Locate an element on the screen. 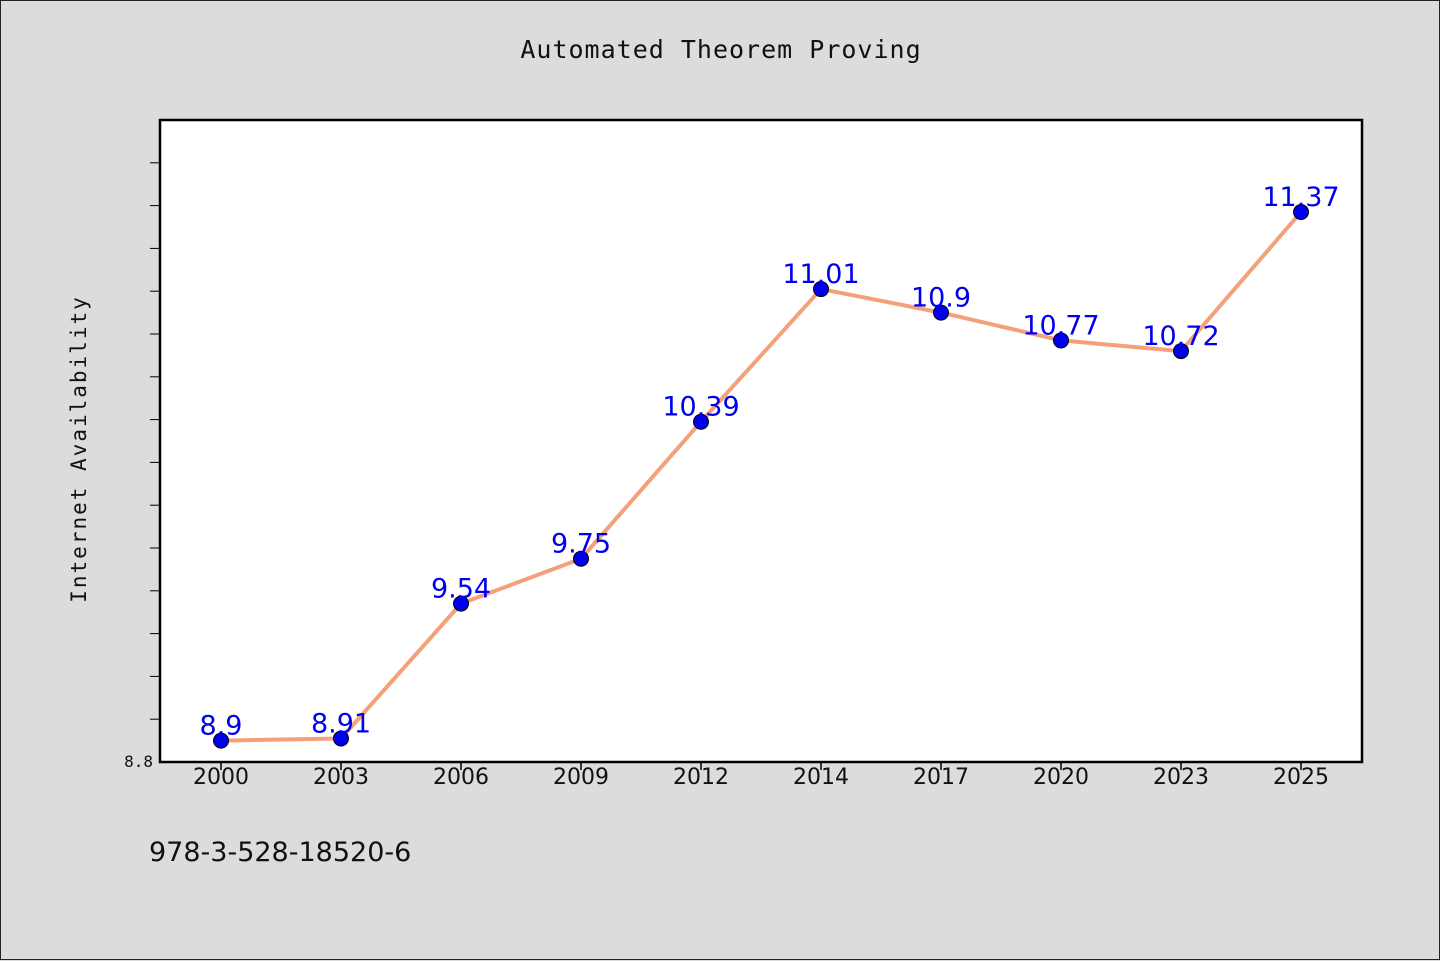  x-tick-label: 2009 is located at coordinates (581, 777).